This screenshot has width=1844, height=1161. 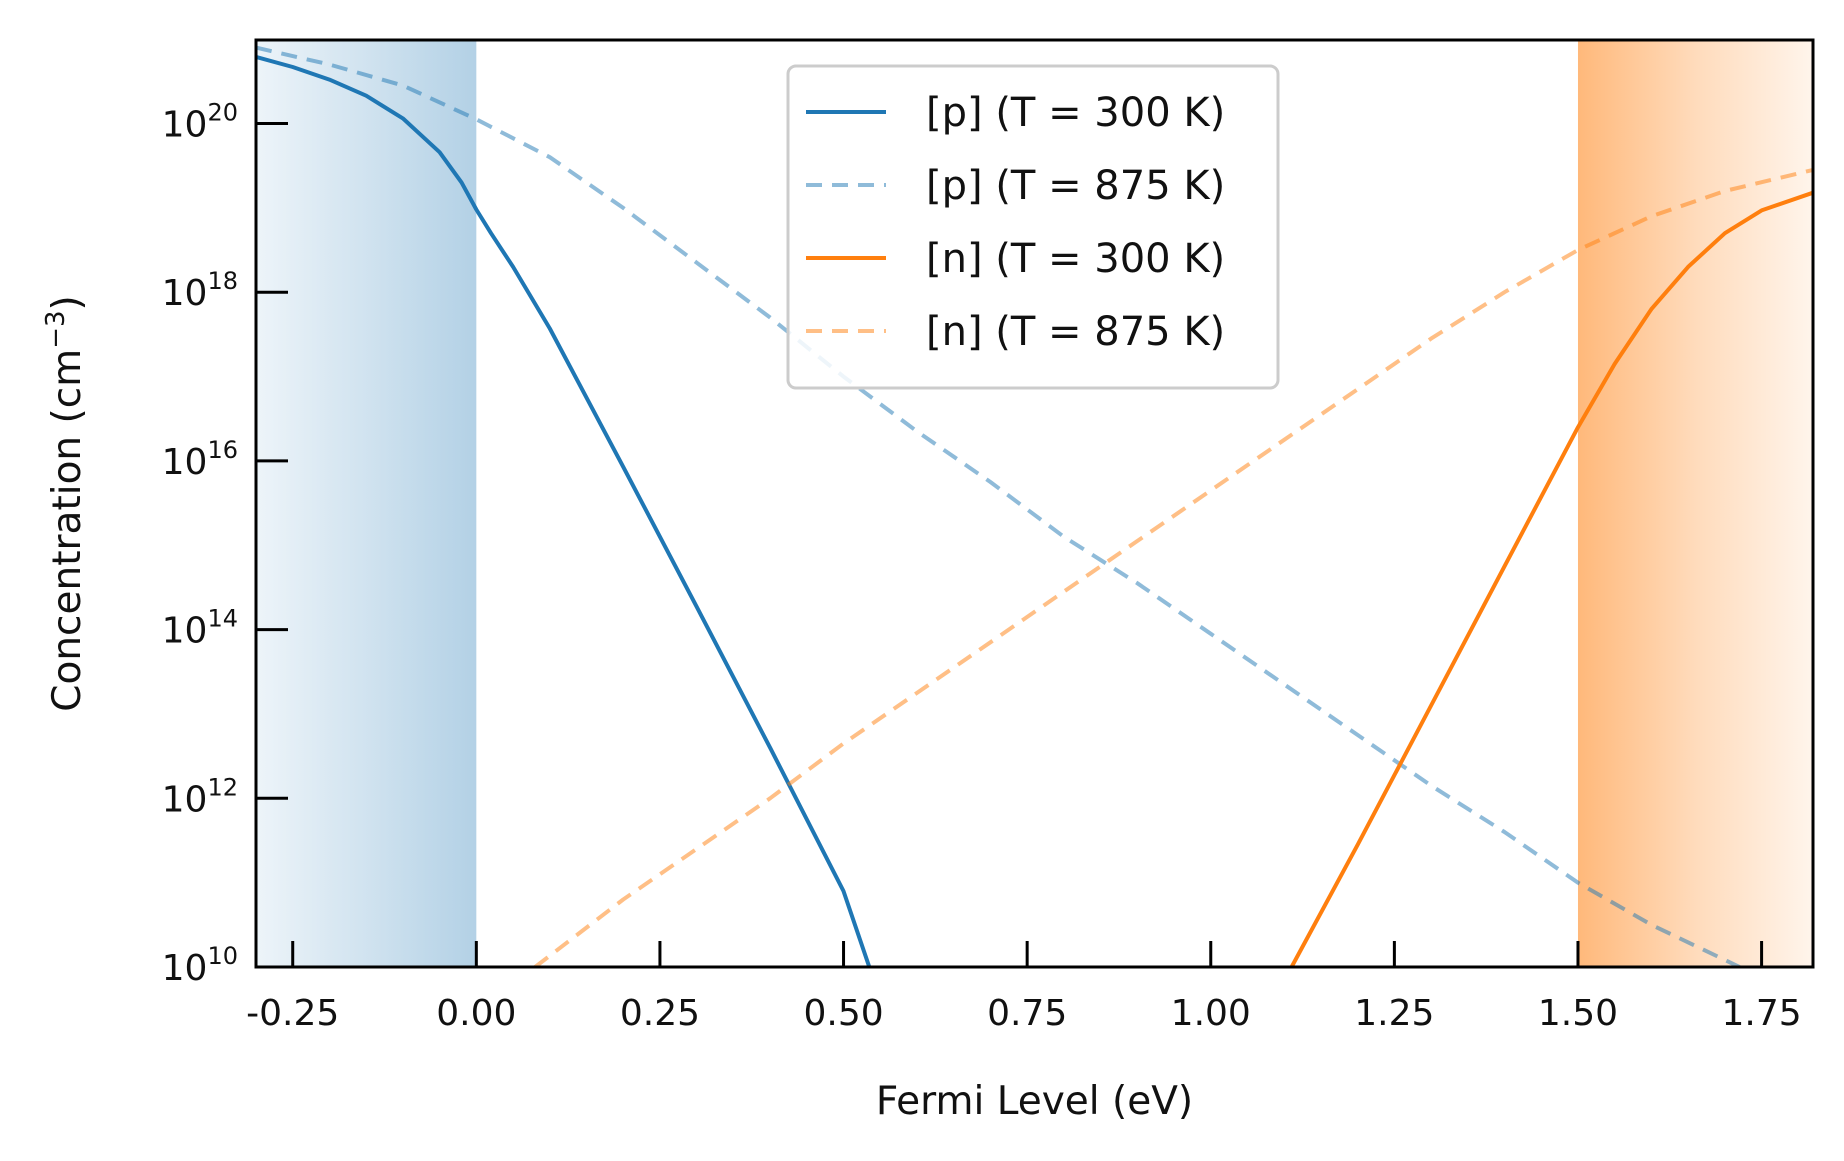 I want to click on x-tick-label: 1.00, so click(x=1211, y=1013).